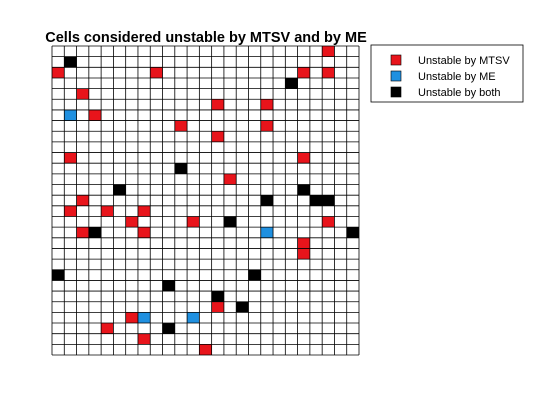  What do you see at coordinates (457, 77) in the screenshot?
I see `legend-label-me: Unstable by ME` at bounding box center [457, 77].